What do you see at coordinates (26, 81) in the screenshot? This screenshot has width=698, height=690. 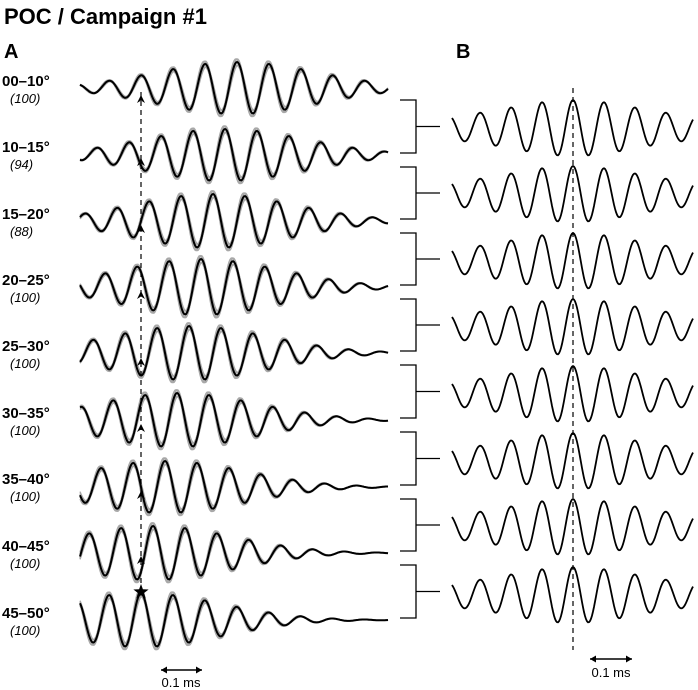 I see `bin-label: 00–10°` at bounding box center [26, 81].